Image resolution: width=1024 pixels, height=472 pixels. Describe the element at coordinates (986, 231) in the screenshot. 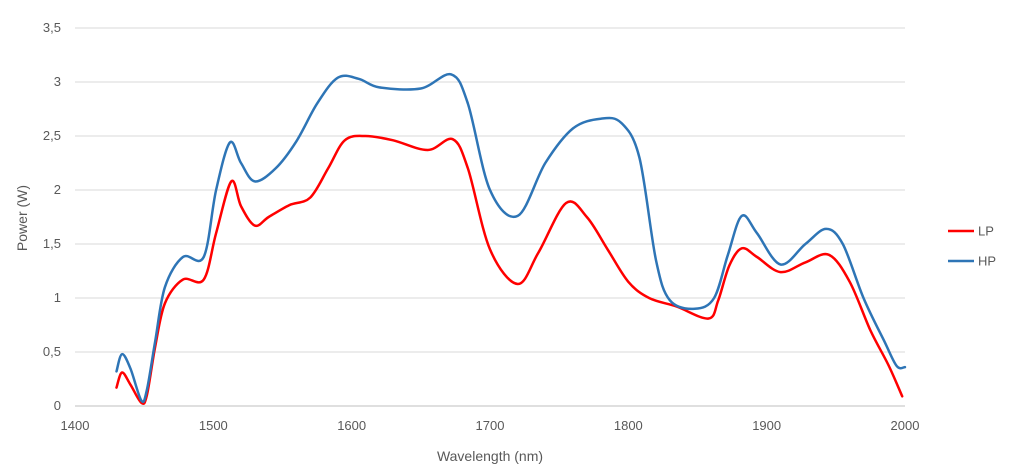

I see `legend-label-lp: LP` at that location.